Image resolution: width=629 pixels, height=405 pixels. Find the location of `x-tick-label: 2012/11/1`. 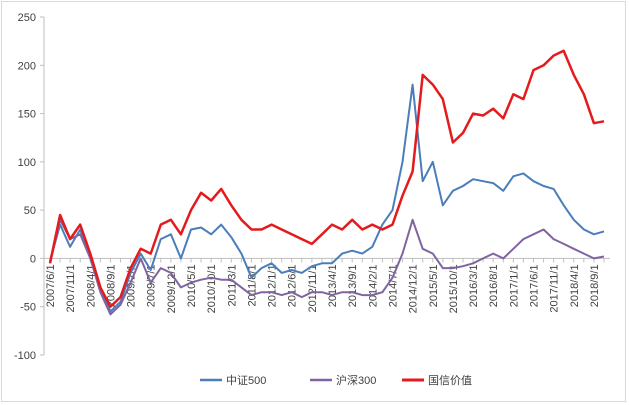

x-tick-label: 2012/11/1 is located at coordinates (313, 288).